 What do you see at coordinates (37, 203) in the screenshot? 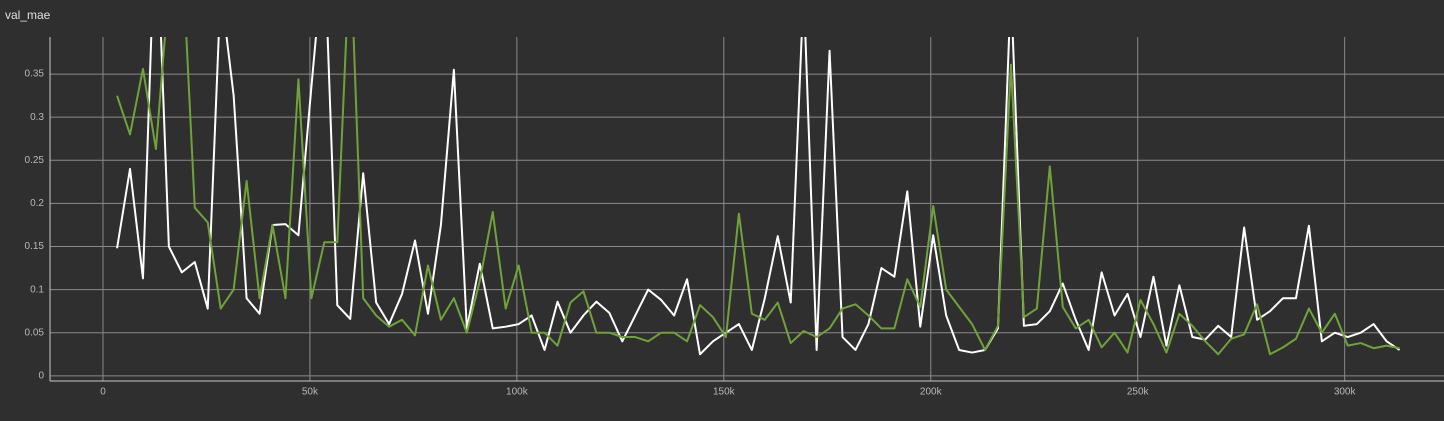
I see `y-tick-label: 0.2` at bounding box center [37, 203].